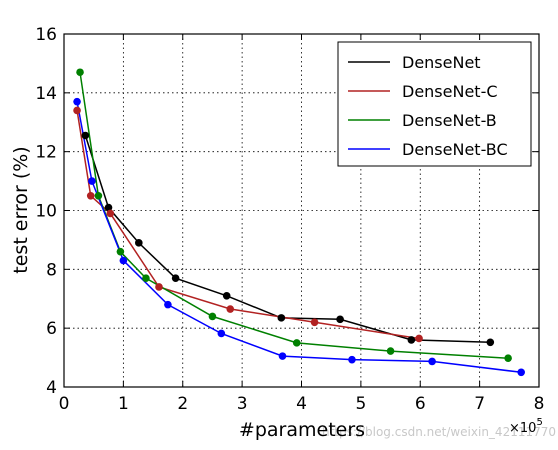 This screenshot has height=450, width=558. Describe the element at coordinates (182, 404) in the screenshot. I see `x-tick-label: 2` at that location.